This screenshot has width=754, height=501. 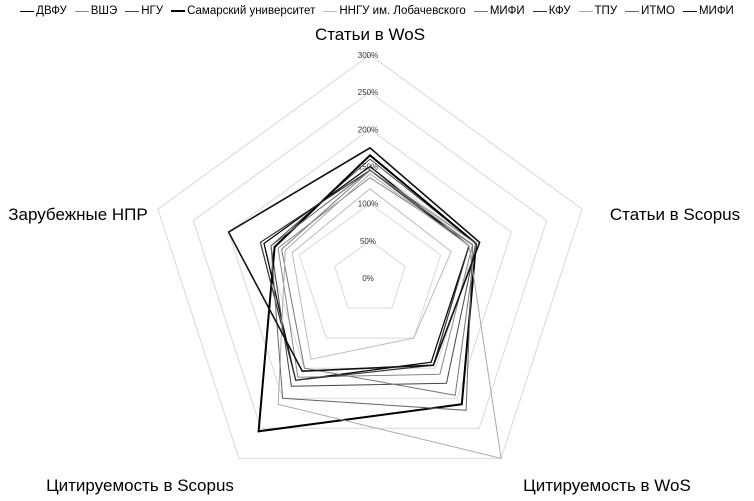 I want to click on tick-label: 100%, so click(x=368, y=204).